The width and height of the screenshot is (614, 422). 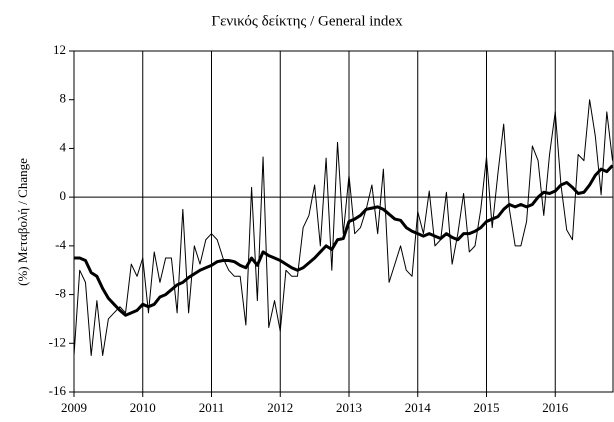 What do you see at coordinates (212, 407) in the screenshot?
I see `x-tick-label: 2011` at bounding box center [212, 407].